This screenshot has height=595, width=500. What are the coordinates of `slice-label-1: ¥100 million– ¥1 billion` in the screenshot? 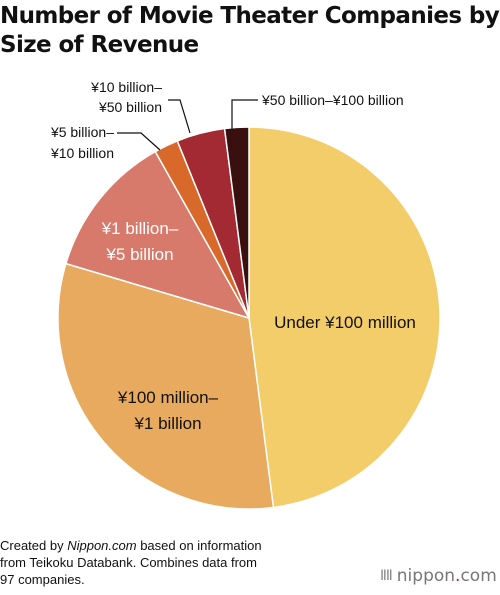 It's located at (168, 410).